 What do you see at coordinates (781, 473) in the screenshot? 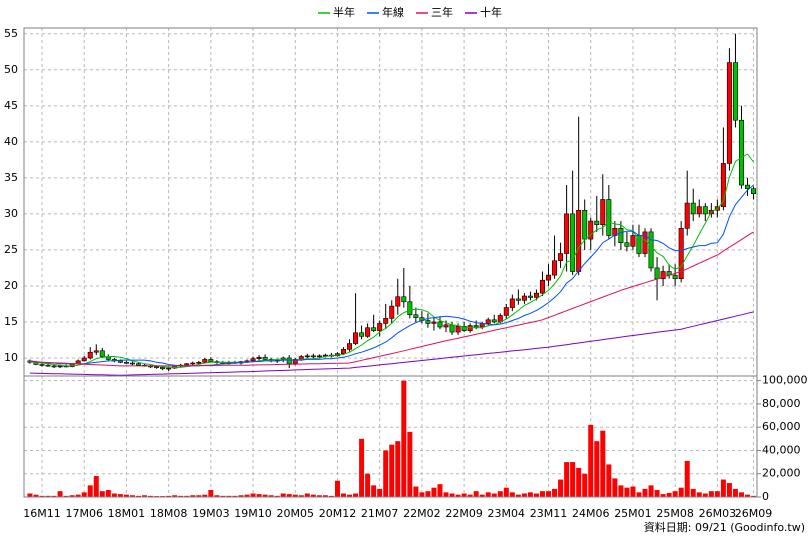
I see `y2-tick-label: 20,000` at bounding box center [781, 473].